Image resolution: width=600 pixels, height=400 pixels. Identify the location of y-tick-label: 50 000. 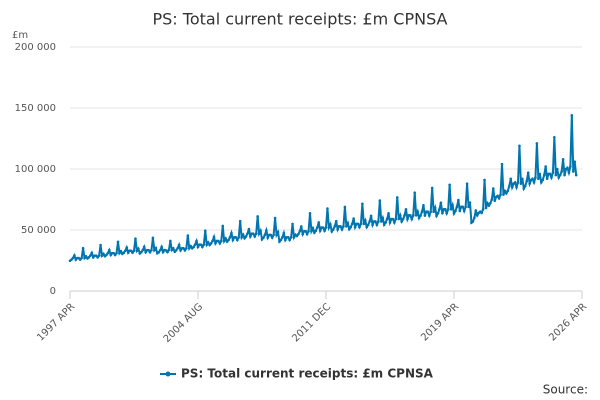
(38, 230).